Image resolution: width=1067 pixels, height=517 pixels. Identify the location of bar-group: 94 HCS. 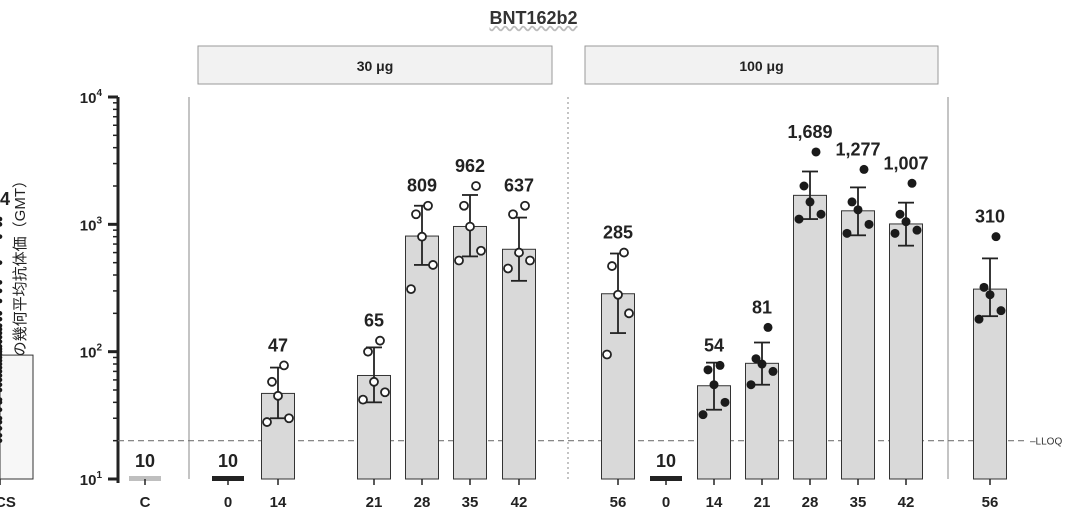
(17, 350).